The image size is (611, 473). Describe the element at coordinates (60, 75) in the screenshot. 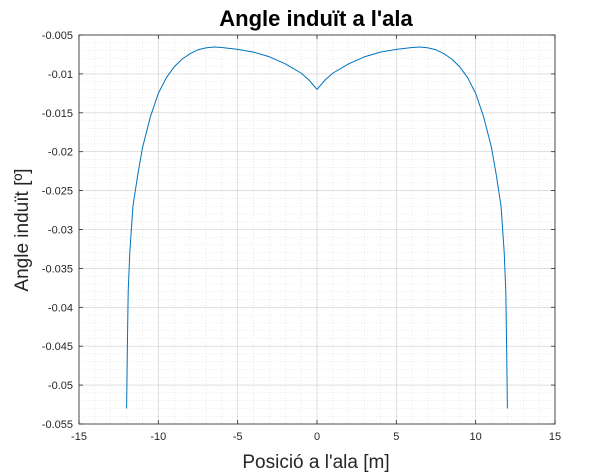

I see `y-tick-label: -0.01` at that location.